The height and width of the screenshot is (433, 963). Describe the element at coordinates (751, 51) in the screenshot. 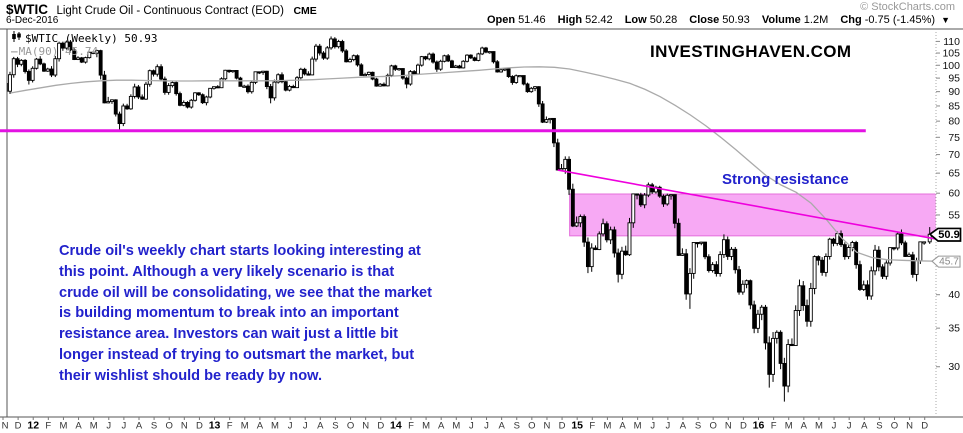

I see `watermark-investinghaven: INVESTINGHAVEN.COM` at that location.